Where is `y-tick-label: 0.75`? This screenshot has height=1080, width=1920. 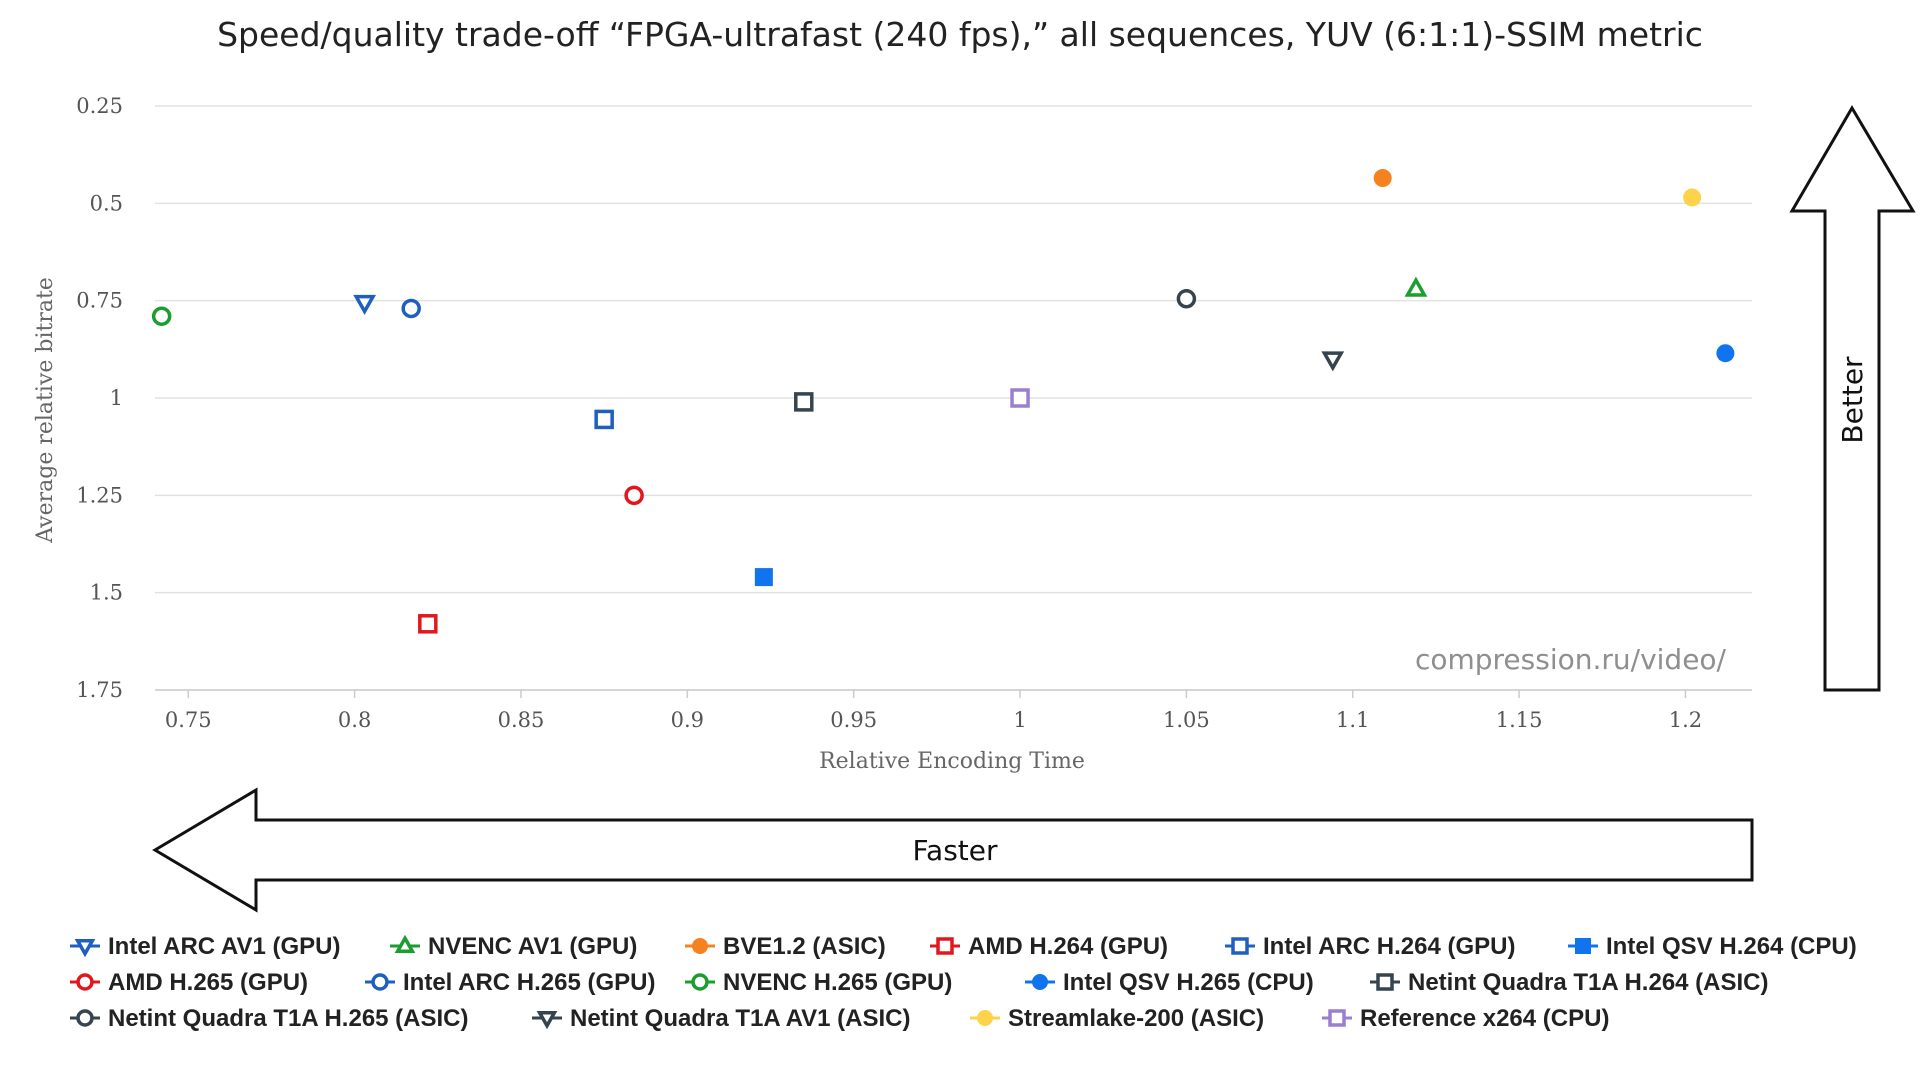
y-tick-label: 0.75 is located at coordinates (99, 301).